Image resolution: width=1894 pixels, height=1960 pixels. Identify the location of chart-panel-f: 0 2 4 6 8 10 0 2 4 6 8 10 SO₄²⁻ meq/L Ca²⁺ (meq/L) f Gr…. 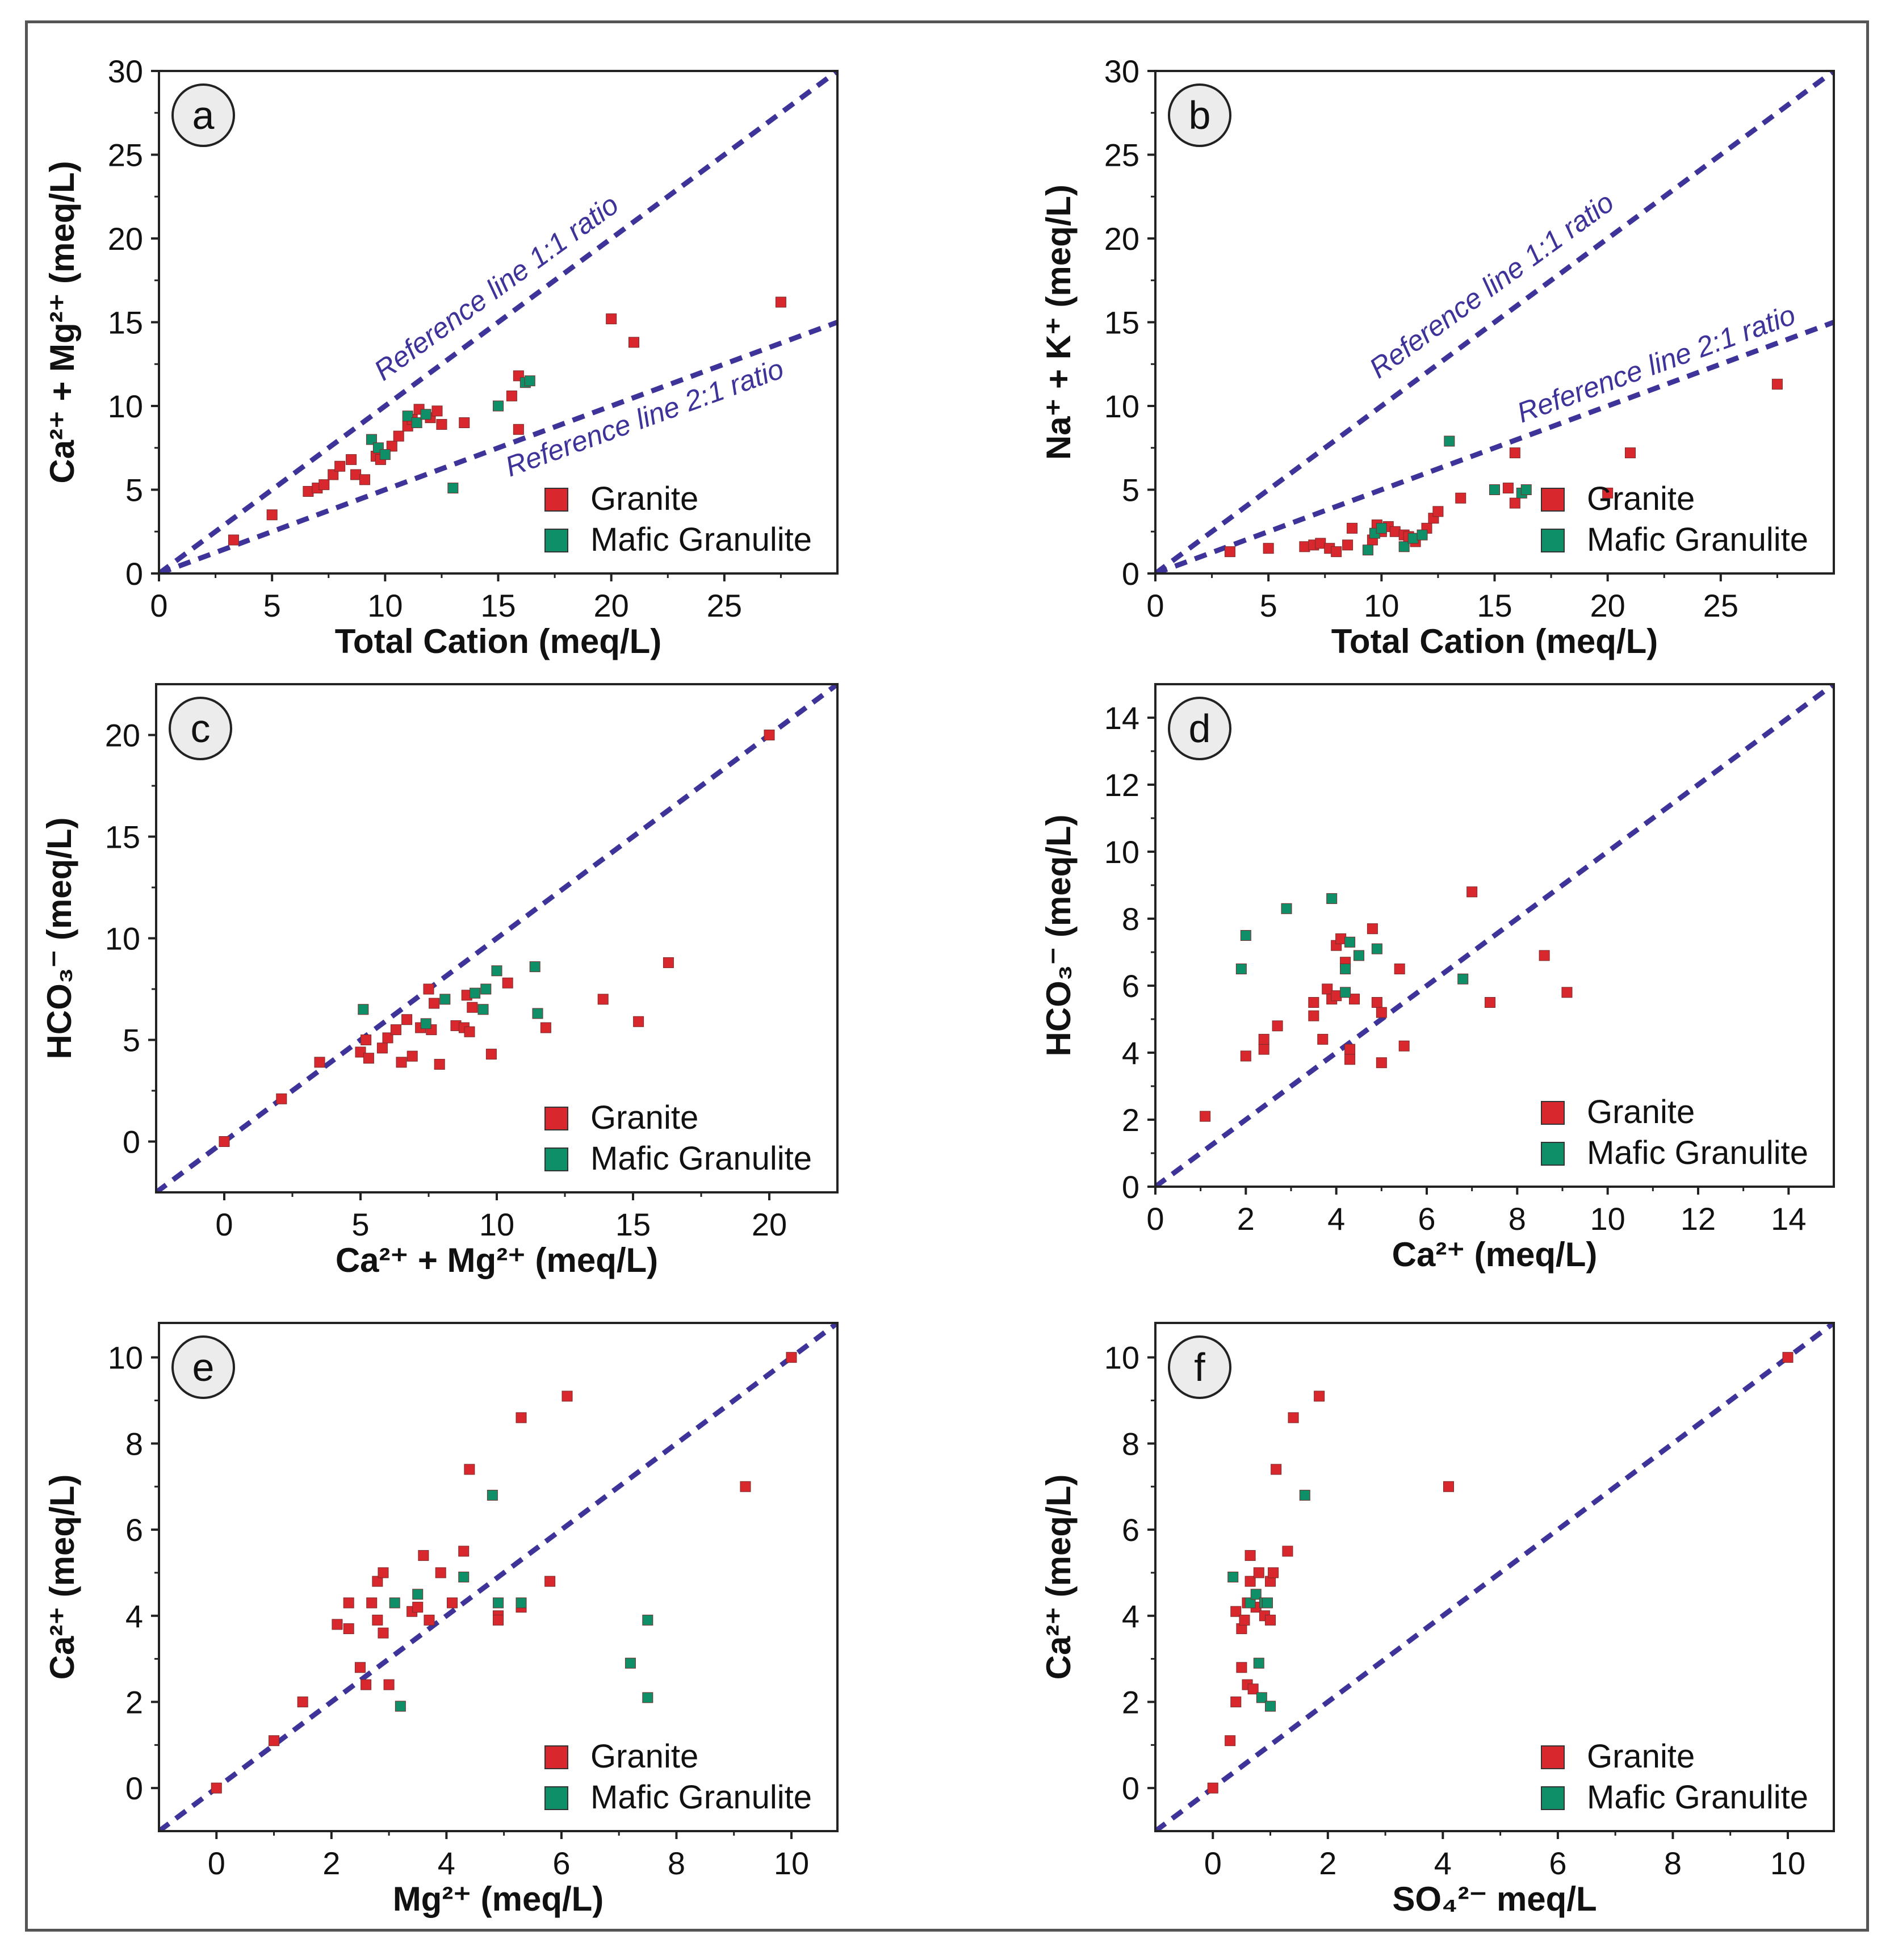
(1437, 1620).